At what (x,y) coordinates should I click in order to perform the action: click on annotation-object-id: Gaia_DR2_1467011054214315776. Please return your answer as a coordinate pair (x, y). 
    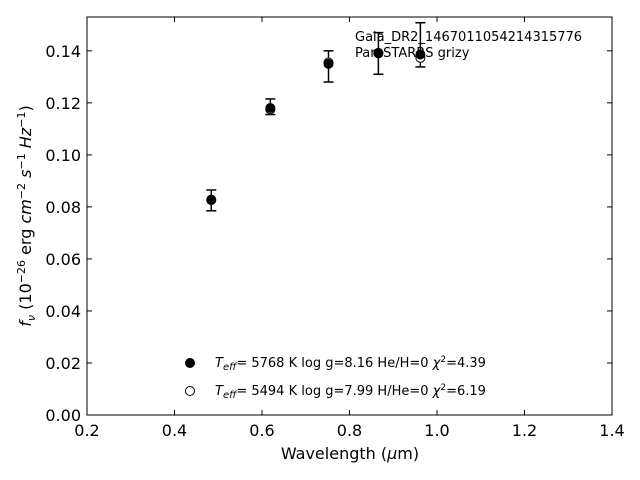
    Looking at the image, I should click on (468, 37).